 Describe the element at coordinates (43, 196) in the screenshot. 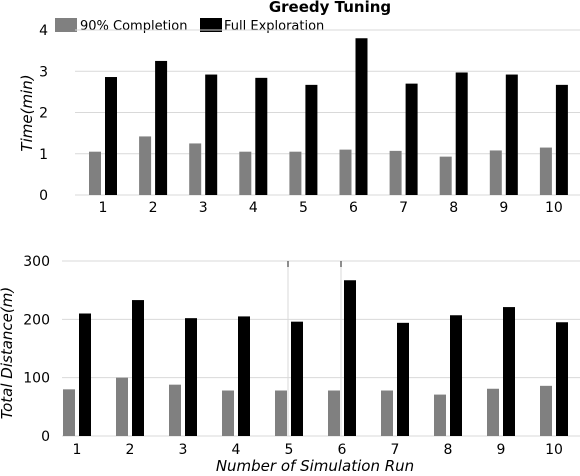

I see `time-y-tick-label: 0` at that location.